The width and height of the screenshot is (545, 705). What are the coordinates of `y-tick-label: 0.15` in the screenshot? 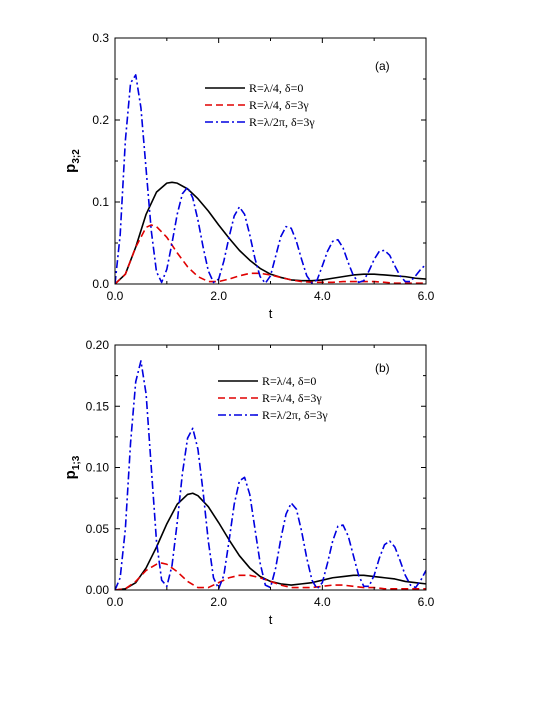 It's located at (98, 406).